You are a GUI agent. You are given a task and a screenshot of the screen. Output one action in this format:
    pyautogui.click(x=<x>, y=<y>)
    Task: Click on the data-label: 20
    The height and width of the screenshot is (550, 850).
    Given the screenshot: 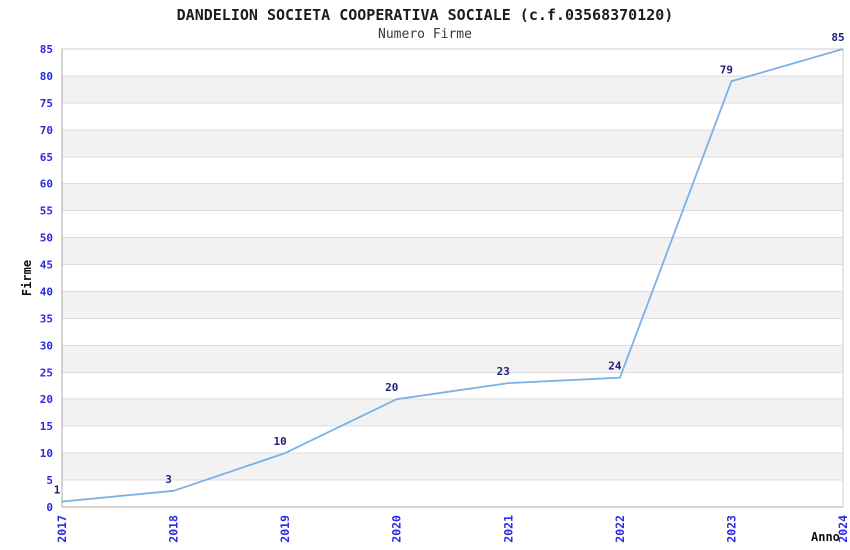 What is the action you would take?
    pyautogui.click(x=391, y=387)
    